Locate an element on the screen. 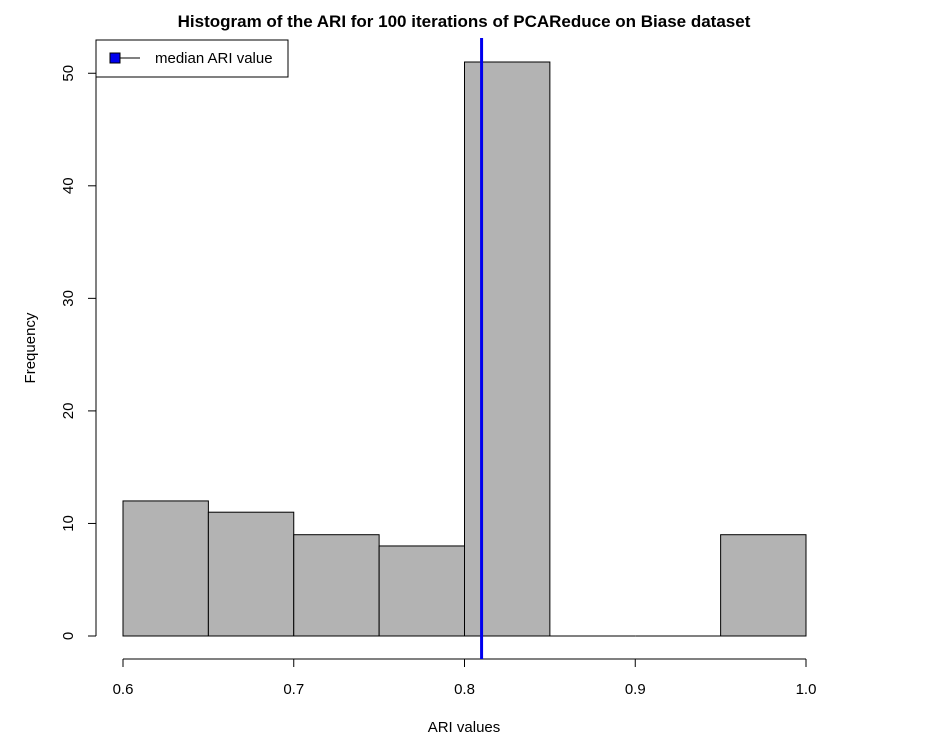  x-axis: 0.6 0.7 0.8 0.9 1.0 is located at coordinates (465, 678).